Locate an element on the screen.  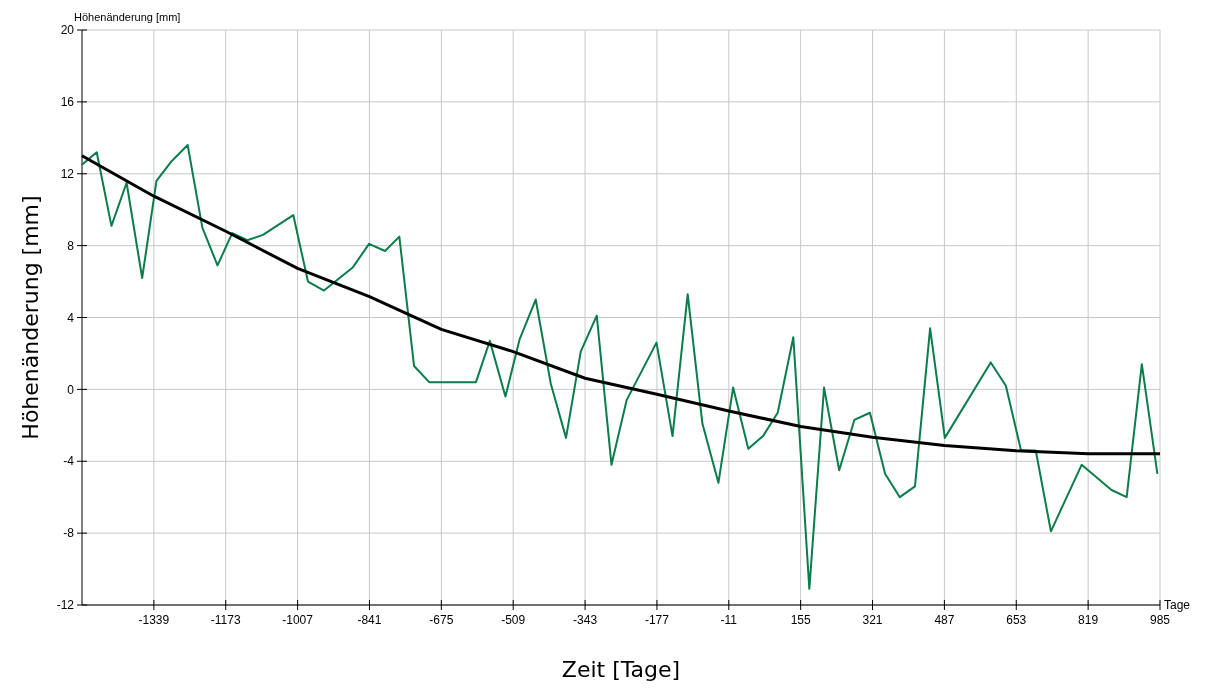
x-tick-label: 653 is located at coordinates (1016, 620).